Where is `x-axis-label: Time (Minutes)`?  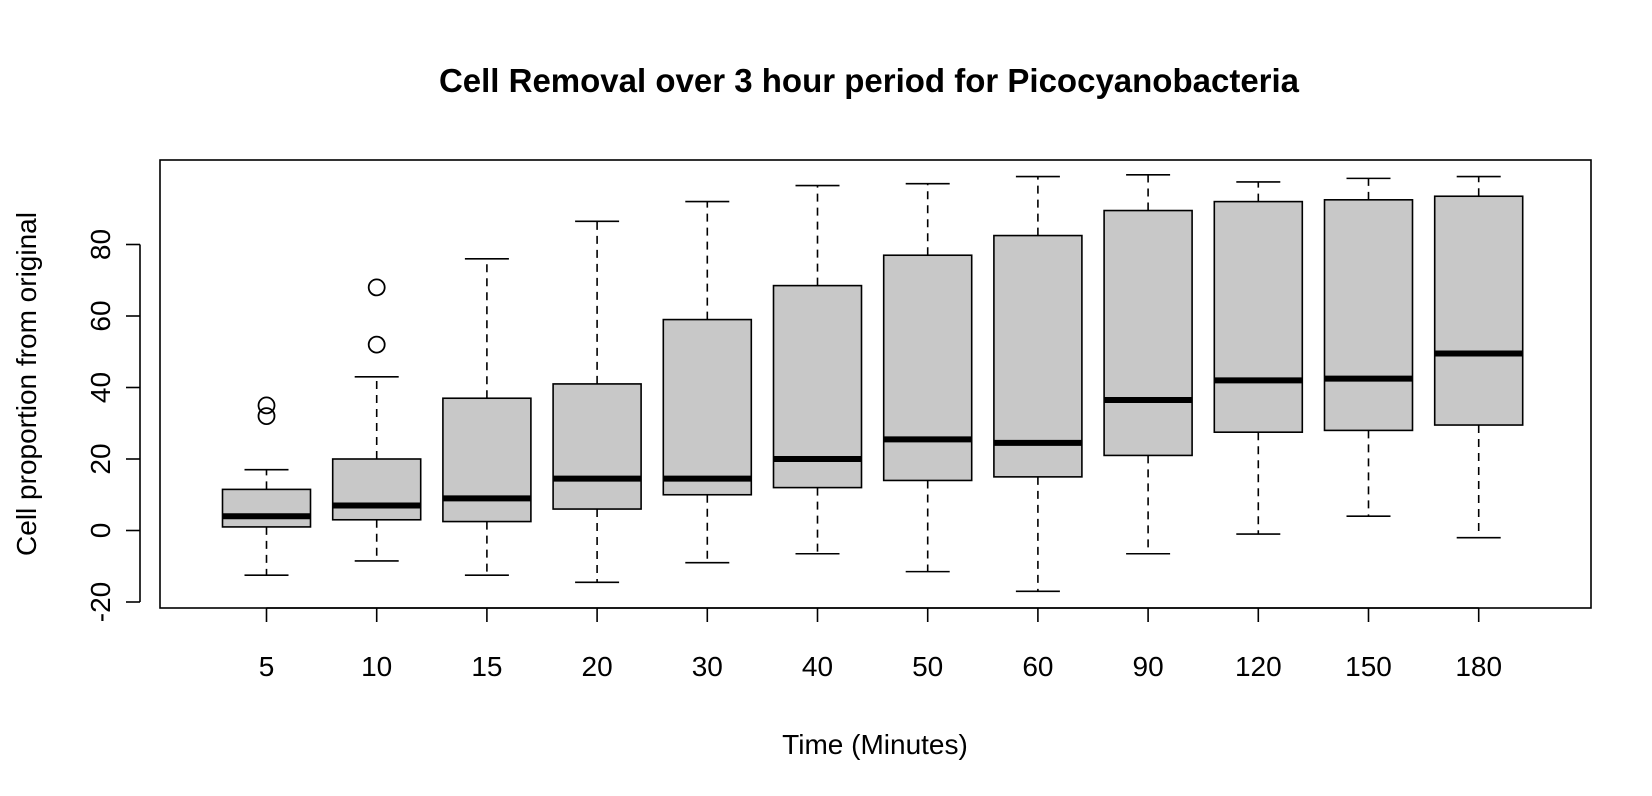
x-axis-label: Time (Minutes) is located at coordinates (875, 744).